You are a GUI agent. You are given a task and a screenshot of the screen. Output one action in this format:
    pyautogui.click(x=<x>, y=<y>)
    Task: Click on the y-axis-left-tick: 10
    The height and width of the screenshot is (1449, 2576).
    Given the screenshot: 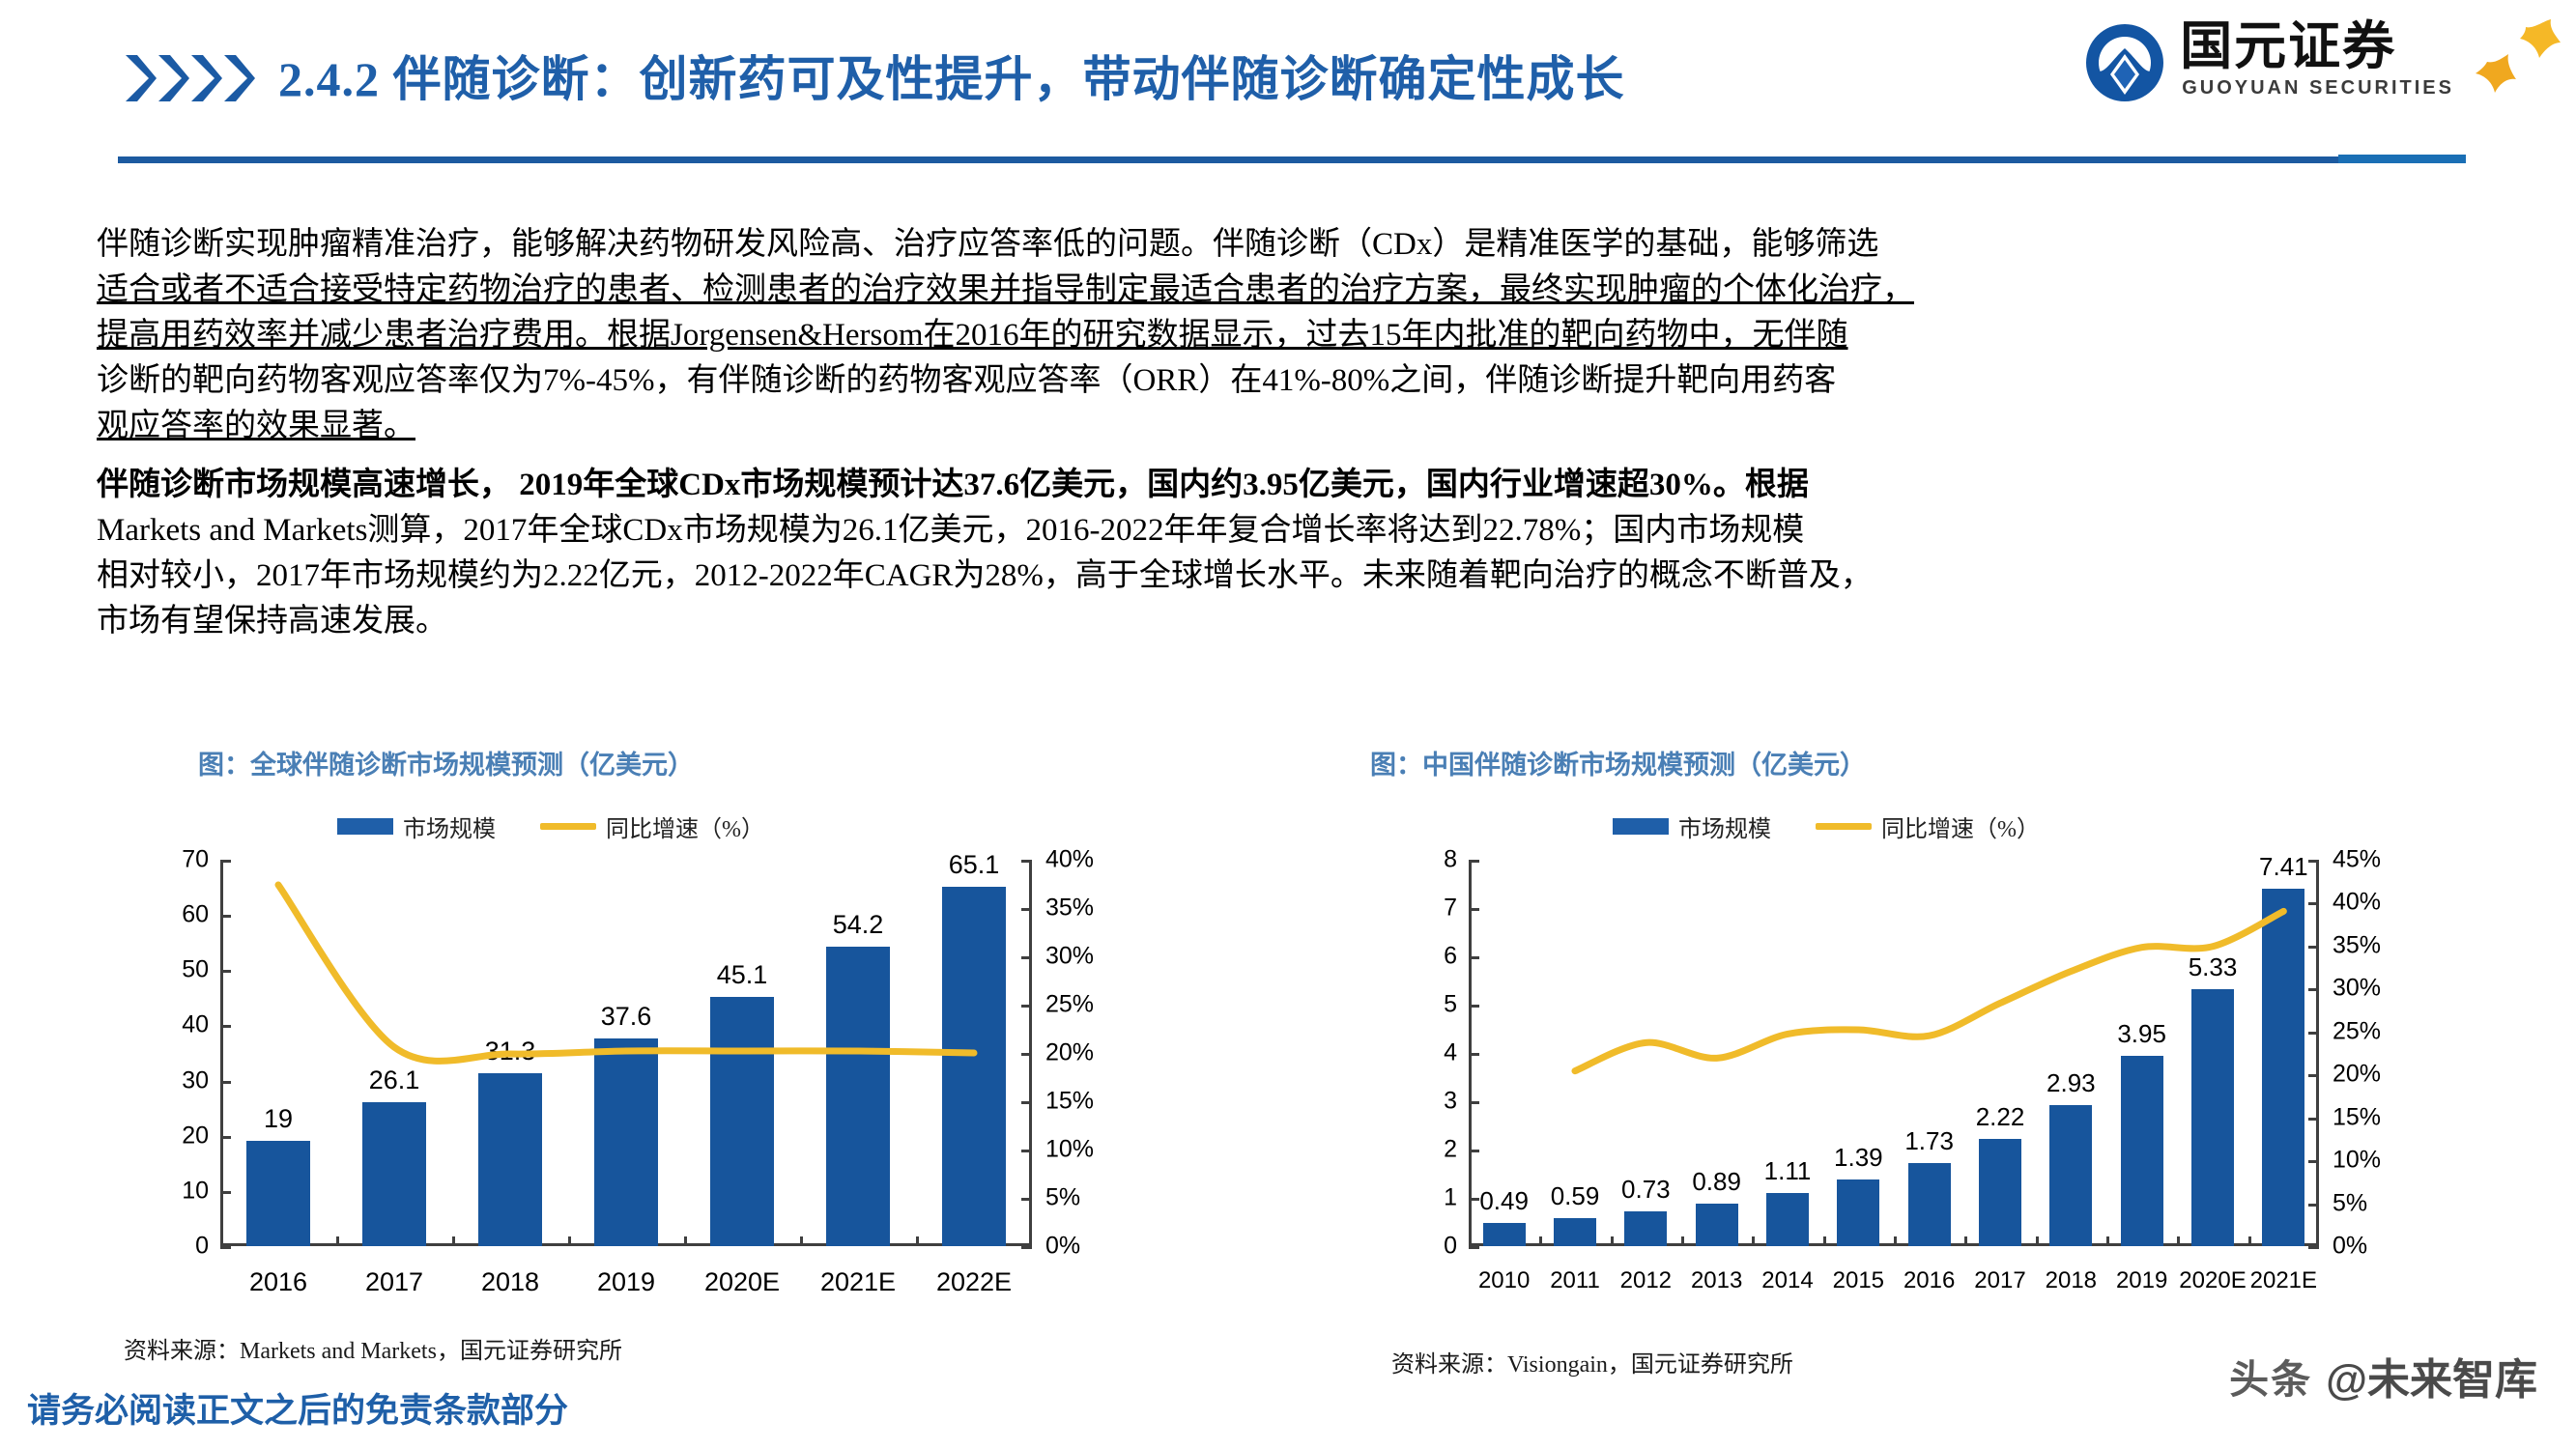 What is the action you would take?
    pyautogui.click(x=196, y=1191)
    